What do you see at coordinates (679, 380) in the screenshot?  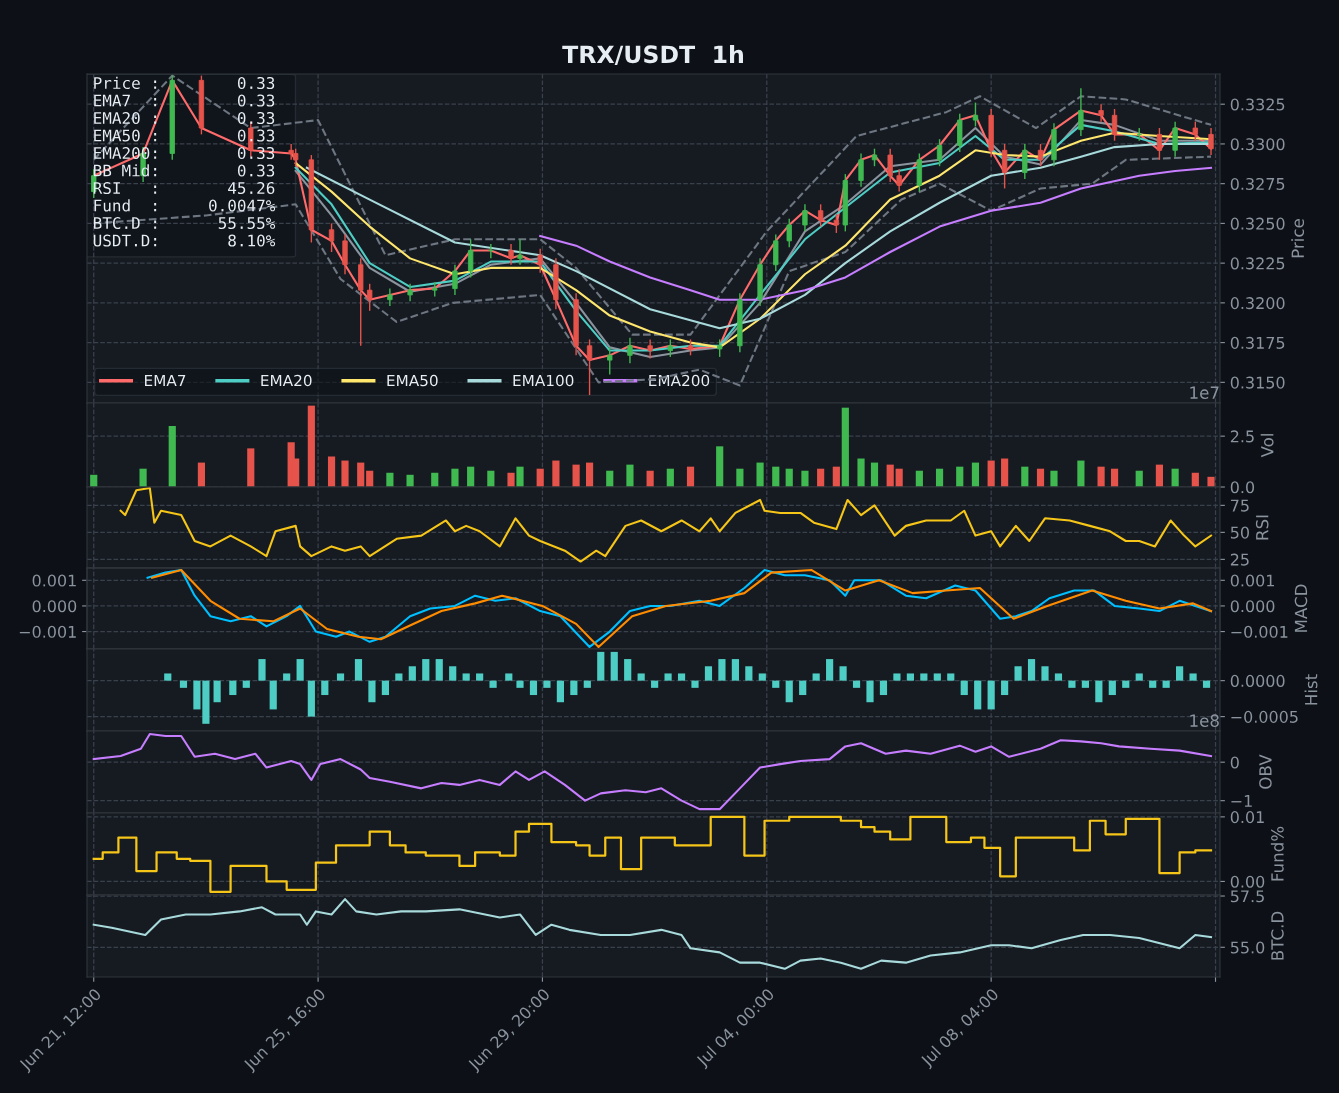 I see `legend-label: EMA200` at bounding box center [679, 380].